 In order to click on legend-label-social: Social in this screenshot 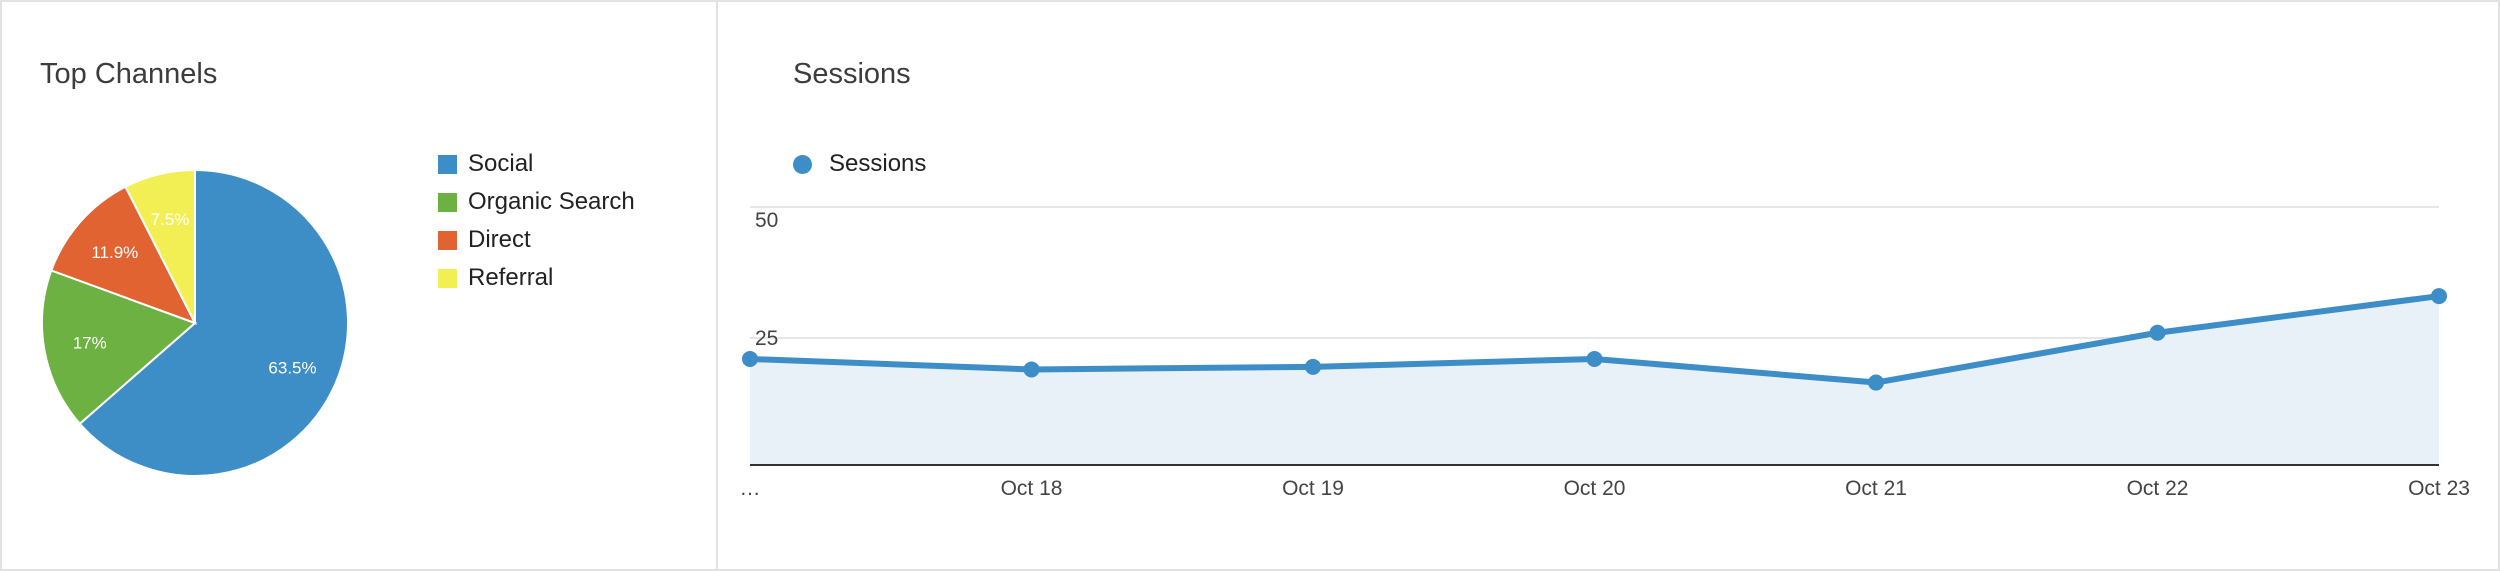, I will do `click(501, 163)`.